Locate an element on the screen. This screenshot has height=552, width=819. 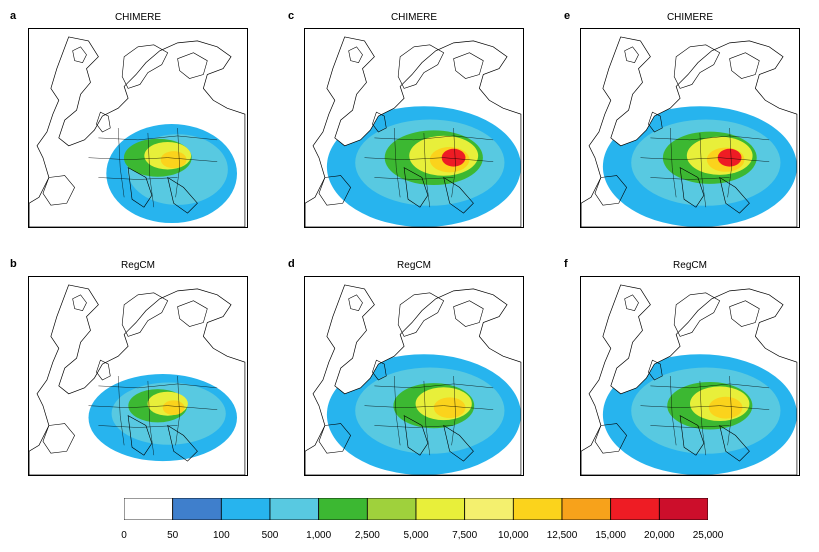
panel-letter: c is located at coordinates (291, 16).